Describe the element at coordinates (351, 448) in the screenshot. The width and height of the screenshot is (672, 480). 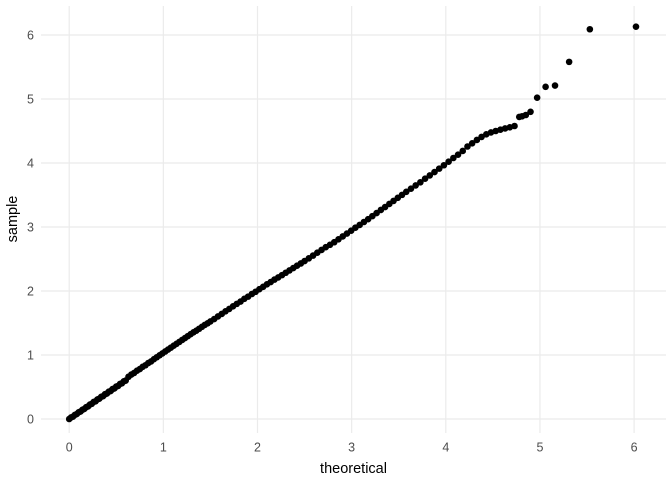
I see `x-tick-label: 3` at that location.